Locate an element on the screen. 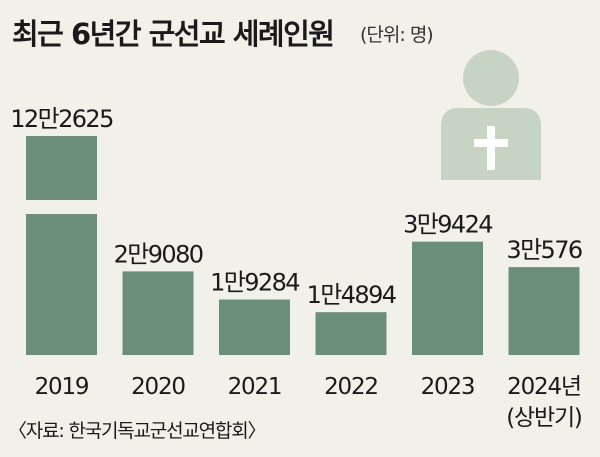  person-with-cross-icon is located at coordinates (491, 115).